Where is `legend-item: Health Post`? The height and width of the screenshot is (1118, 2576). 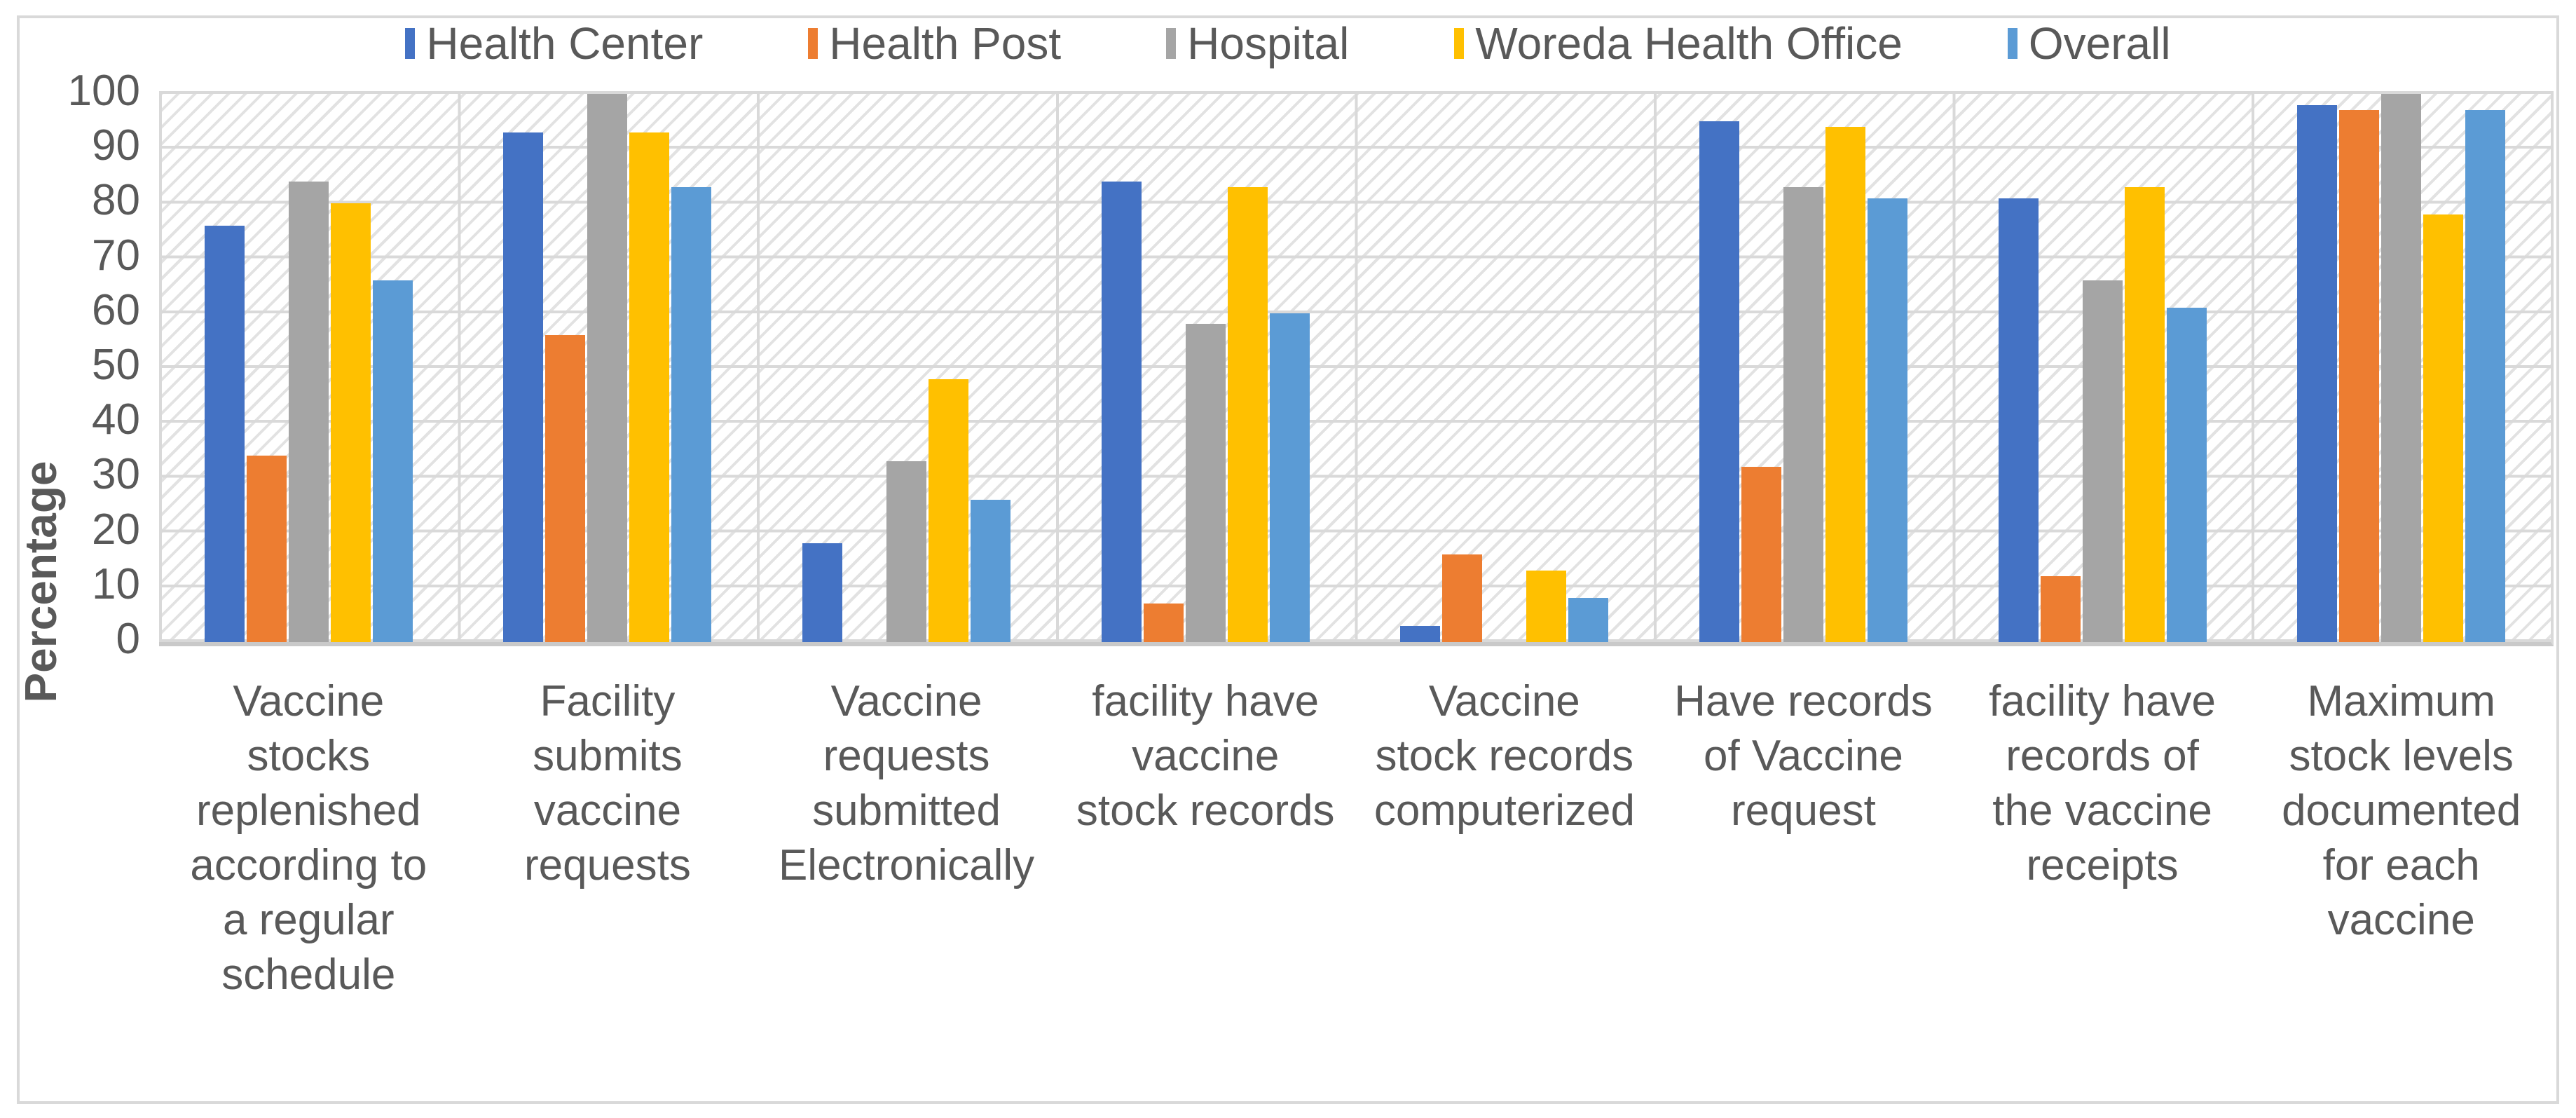 legend-item: Health Post is located at coordinates (934, 43).